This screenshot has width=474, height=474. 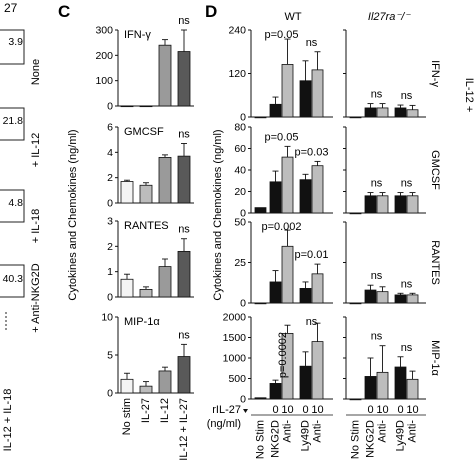 What do you see at coordinates (104, 31) in the screenshot?
I see `y-tick-label: 300` at bounding box center [104, 31].